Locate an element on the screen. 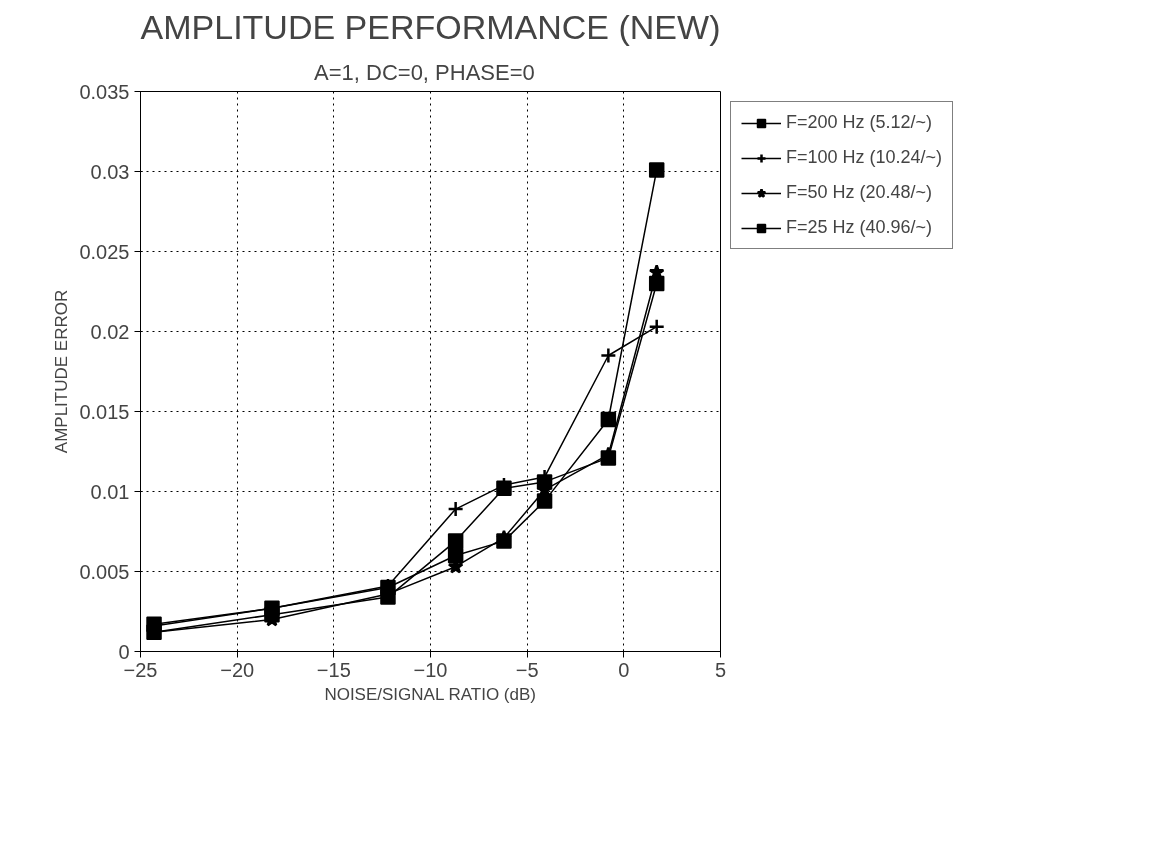 The image size is (1150, 862). legend-label: F=100 Hz (10.24/~) is located at coordinates (864, 157).